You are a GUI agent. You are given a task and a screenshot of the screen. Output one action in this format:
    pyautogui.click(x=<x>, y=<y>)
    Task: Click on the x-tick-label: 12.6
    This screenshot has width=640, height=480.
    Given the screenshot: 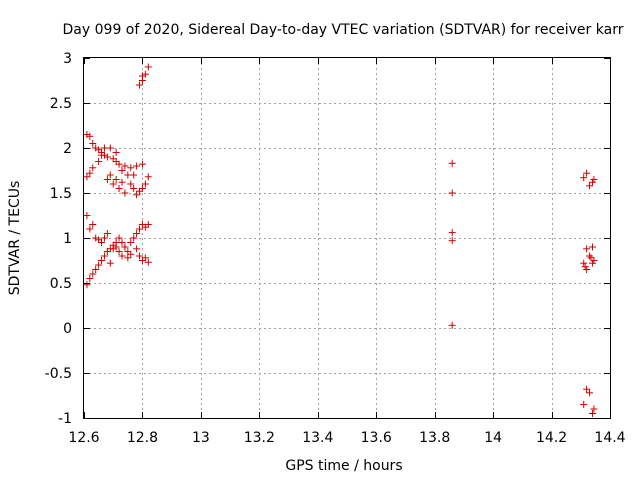 What is the action you would take?
    pyautogui.click(x=83, y=438)
    